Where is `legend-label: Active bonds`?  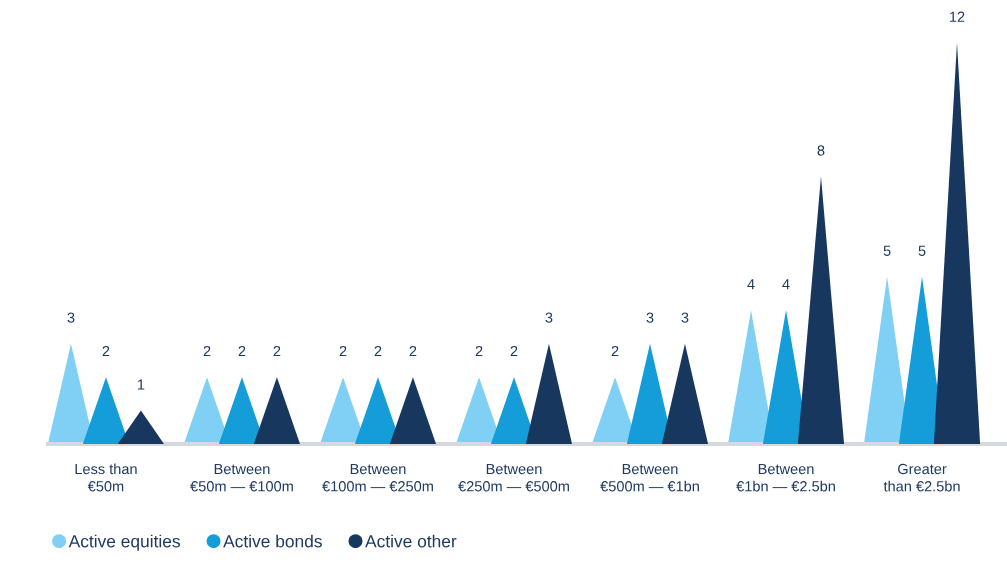
legend-label: Active bonds is located at coordinates (272, 541).